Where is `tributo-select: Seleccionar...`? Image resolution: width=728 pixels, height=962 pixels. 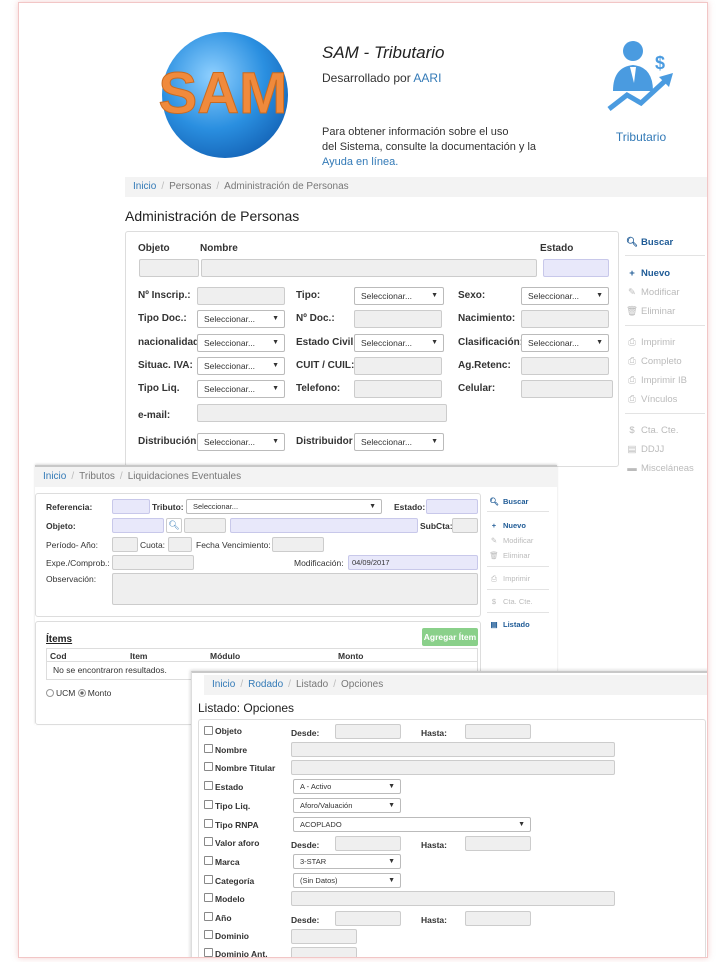
tributo-select: Seleccionar... is located at coordinates (284, 506).